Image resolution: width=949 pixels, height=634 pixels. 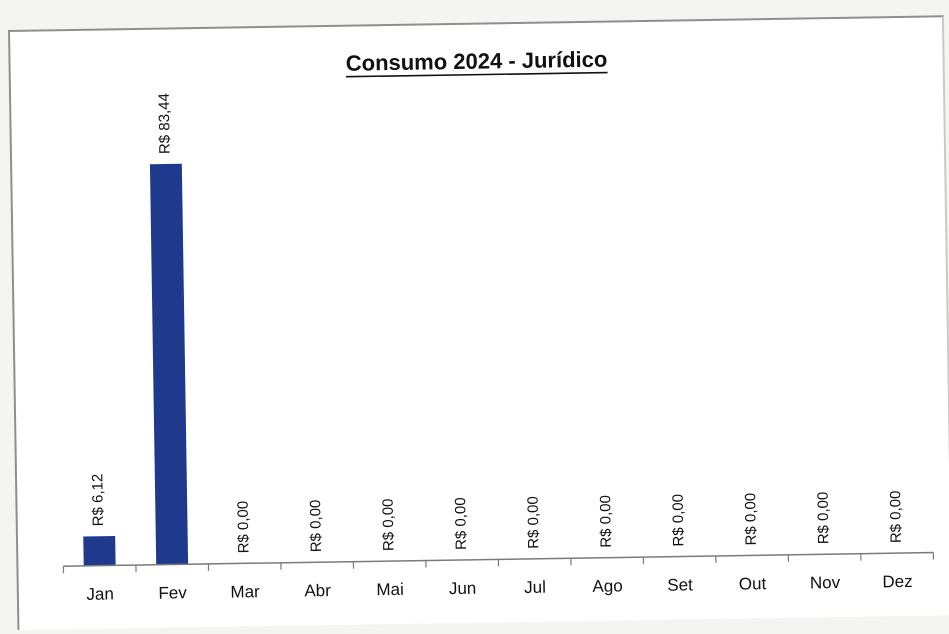 What do you see at coordinates (607, 585) in the screenshot?
I see `category-label-ago: Ago` at bounding box center [607, 585].